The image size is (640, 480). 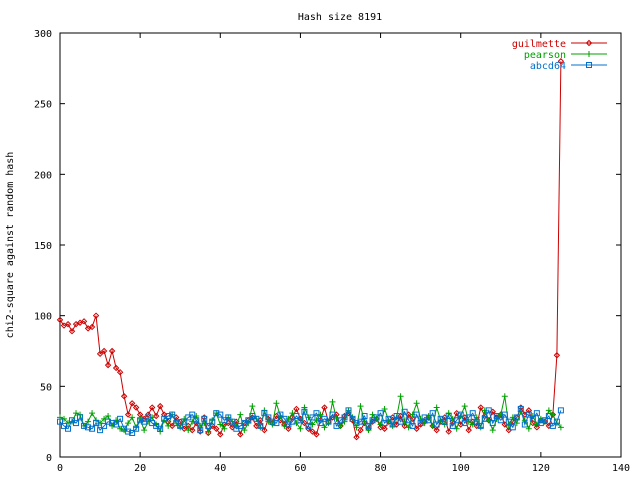 I want to click on x-tick-label: 140, so click(x=621, y=468).